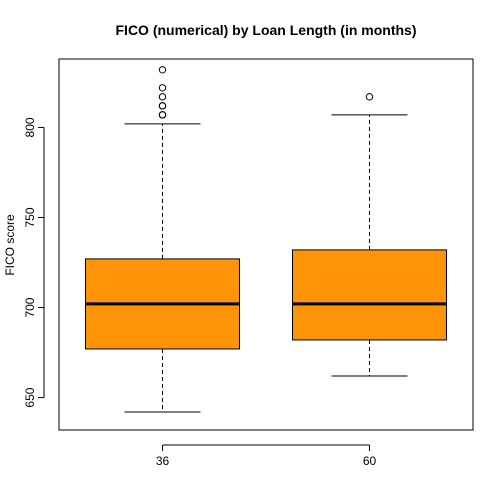  Describe the element at coordinates (370, 461) in the screenshot. I see `x-tick-label: 60` at that location.